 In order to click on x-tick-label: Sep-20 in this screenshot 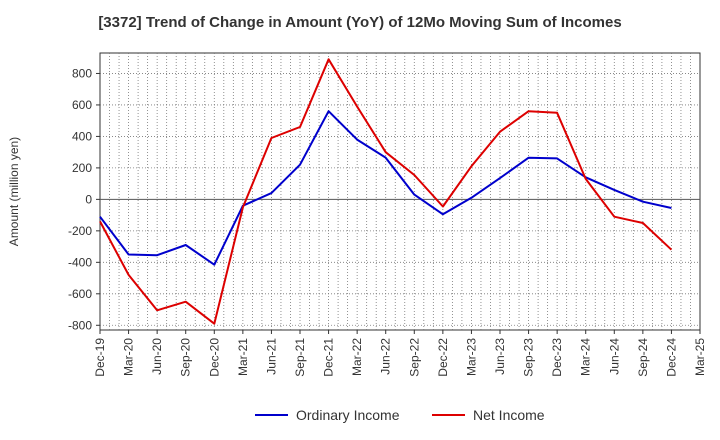, I will do `click(186, 357)`.